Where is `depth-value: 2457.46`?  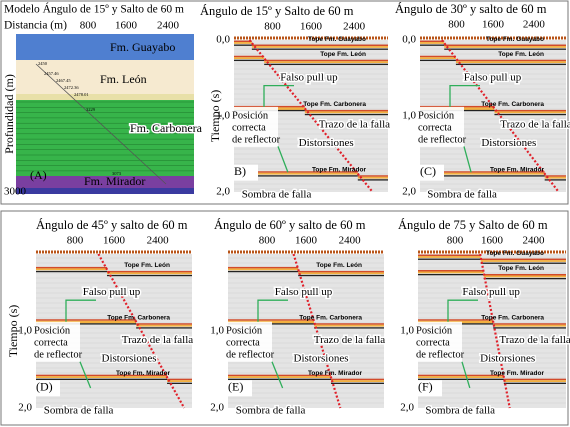 depth-value: 2457.46 is located at coordinates (51, 73).